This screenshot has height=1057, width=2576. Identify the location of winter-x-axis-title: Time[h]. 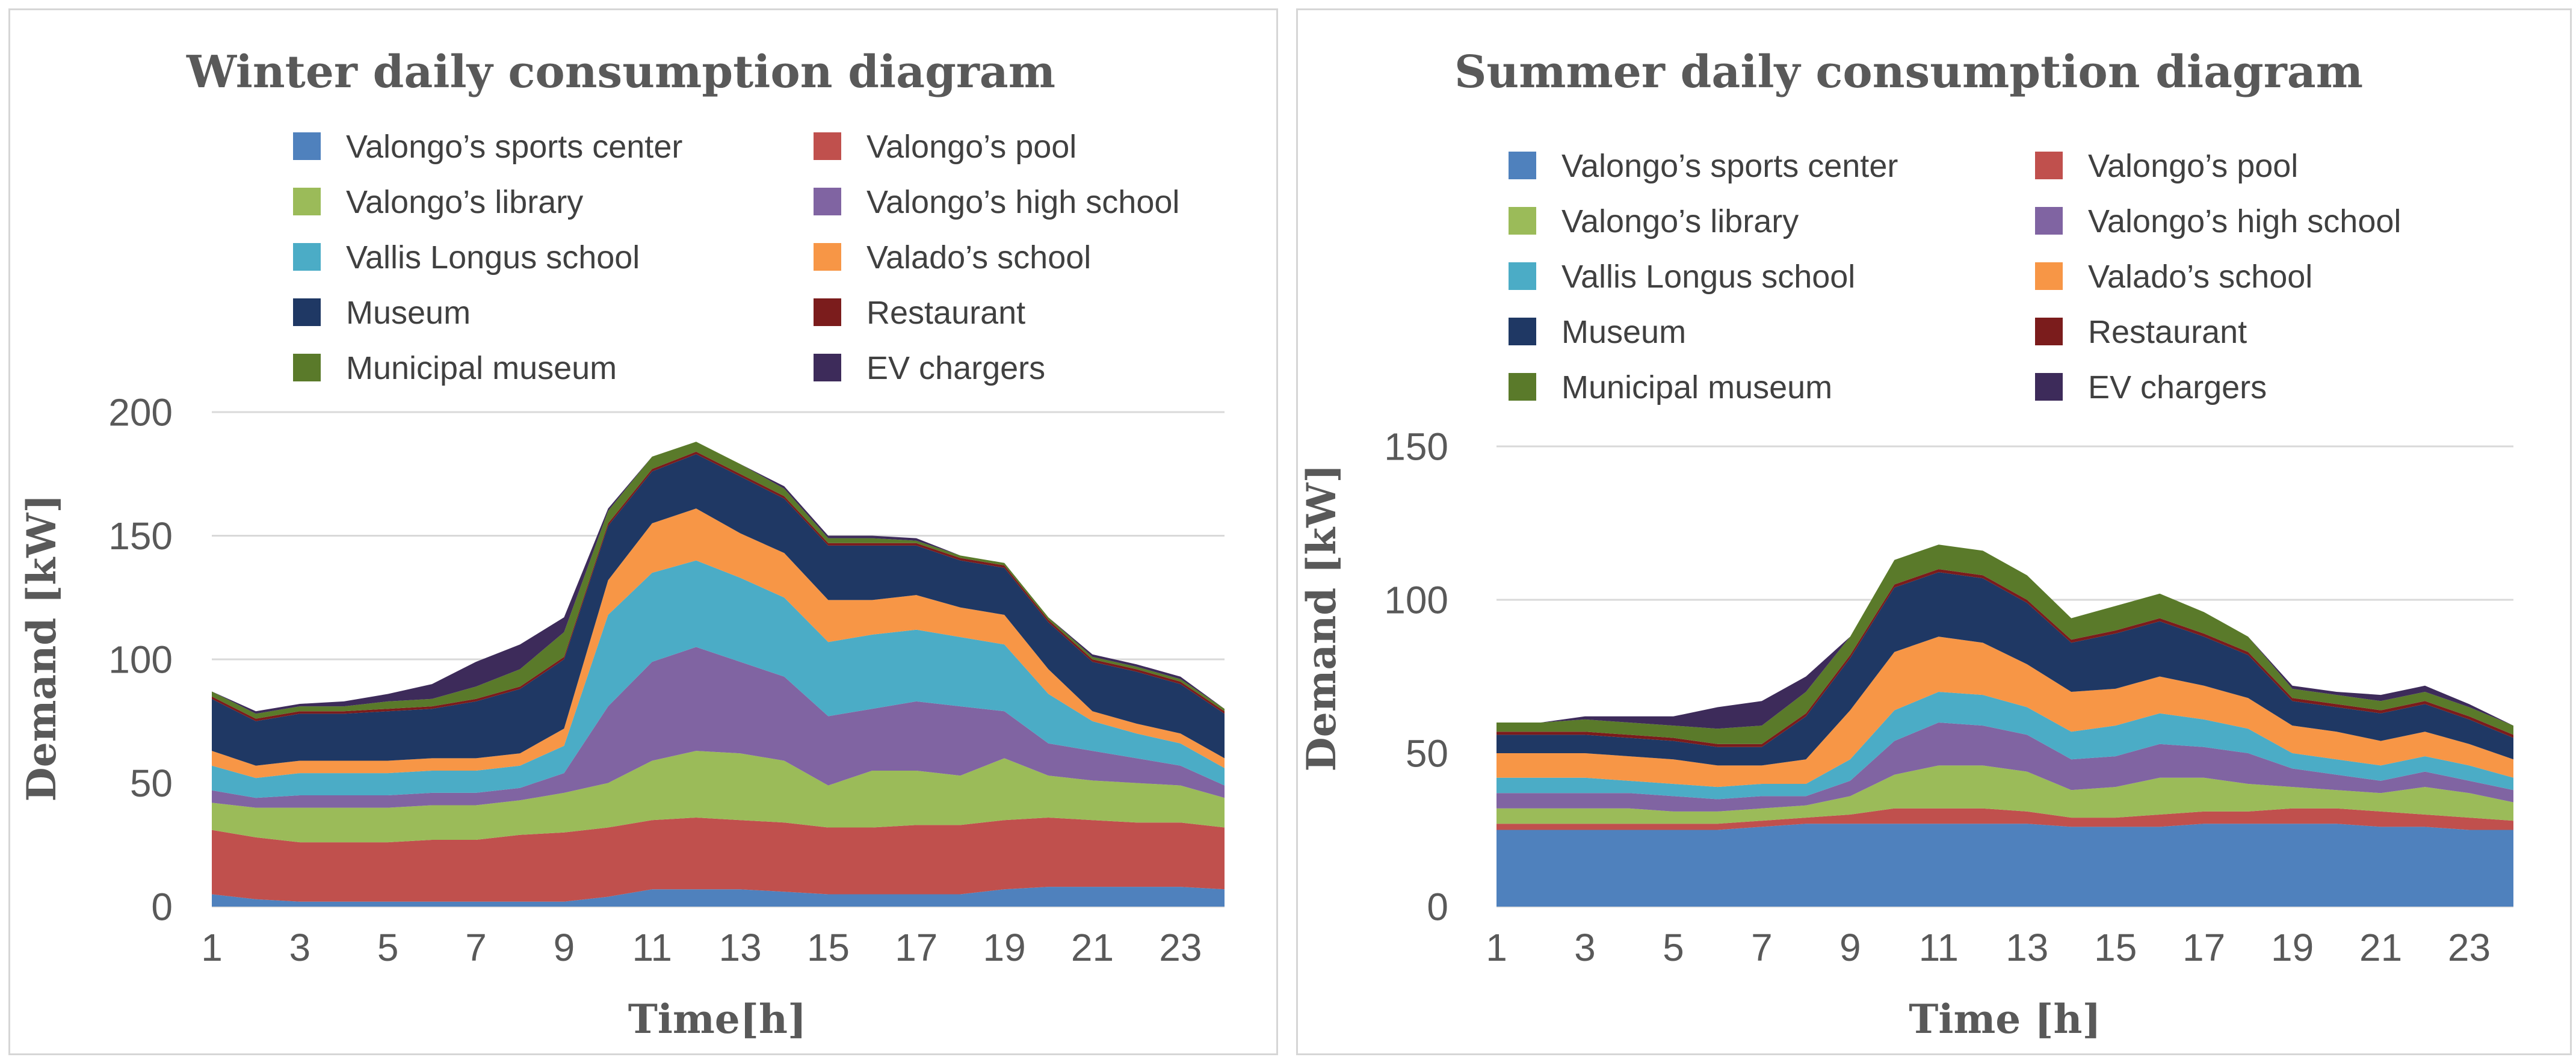
(717, 1019).